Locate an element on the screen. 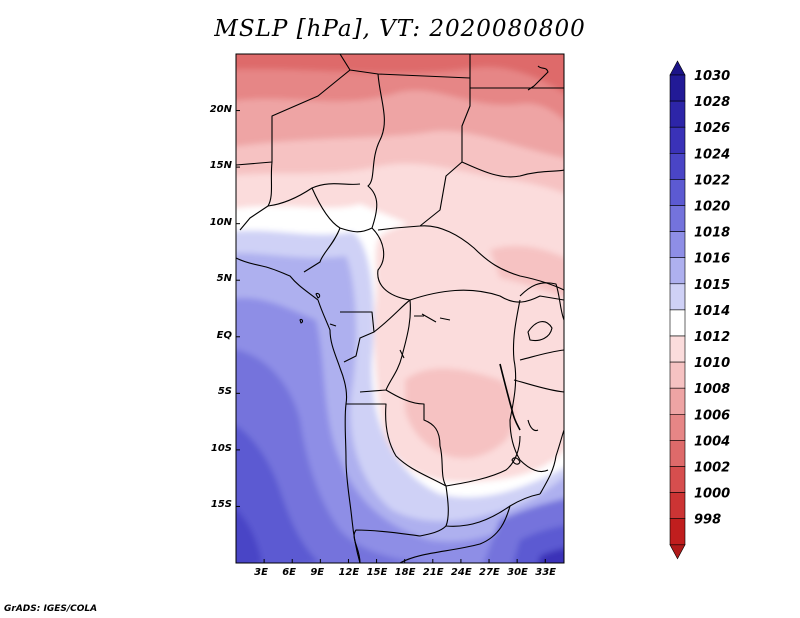  longitude-label: 6E is located at coordinates (289, 572).